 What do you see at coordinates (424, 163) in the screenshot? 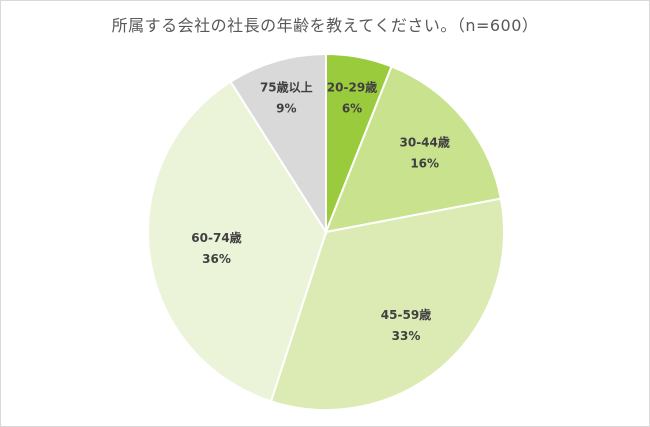
I see `slice-value-label: 16%` at bounding box center [424, 163].